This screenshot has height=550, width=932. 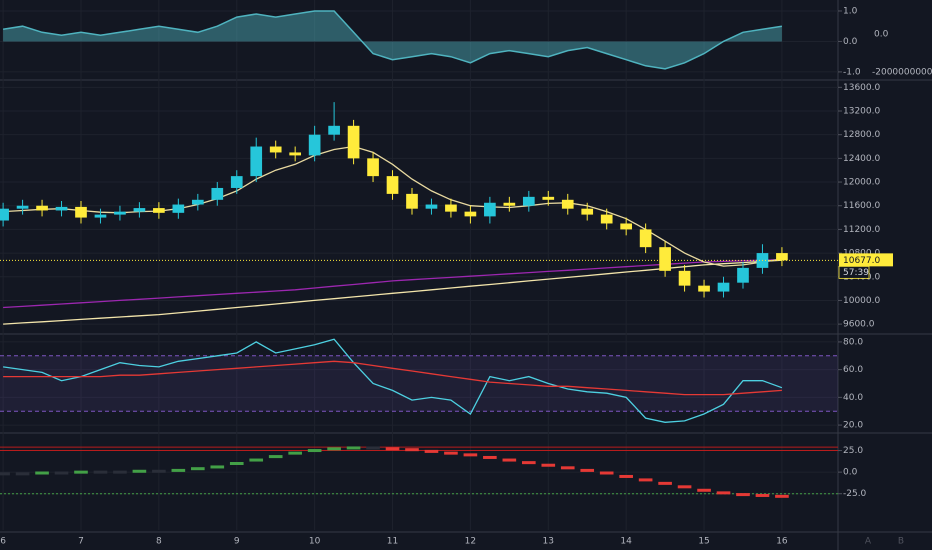 What do you see at coordinates (850, 11) in the screenshot?
I see `y-tick-label: 1.0` at bounding box center [850, 11].